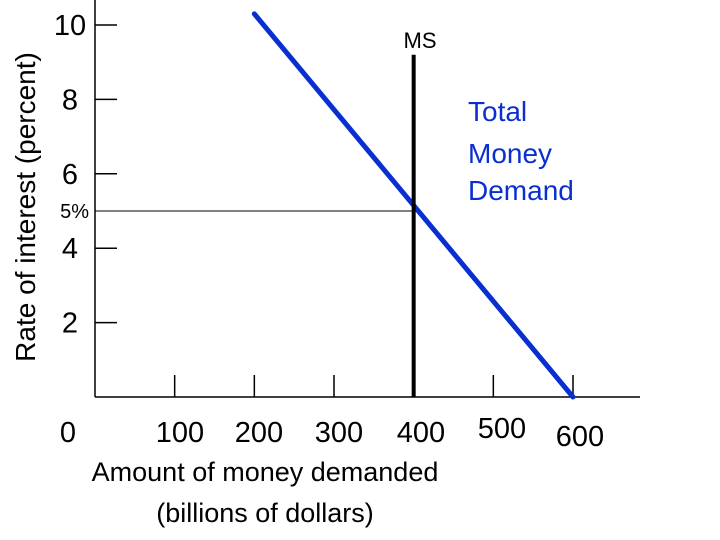 The image size is (720, 540). I want to click on x-ticks: 0 100 200 300 400 500 600, so click(332, 414).